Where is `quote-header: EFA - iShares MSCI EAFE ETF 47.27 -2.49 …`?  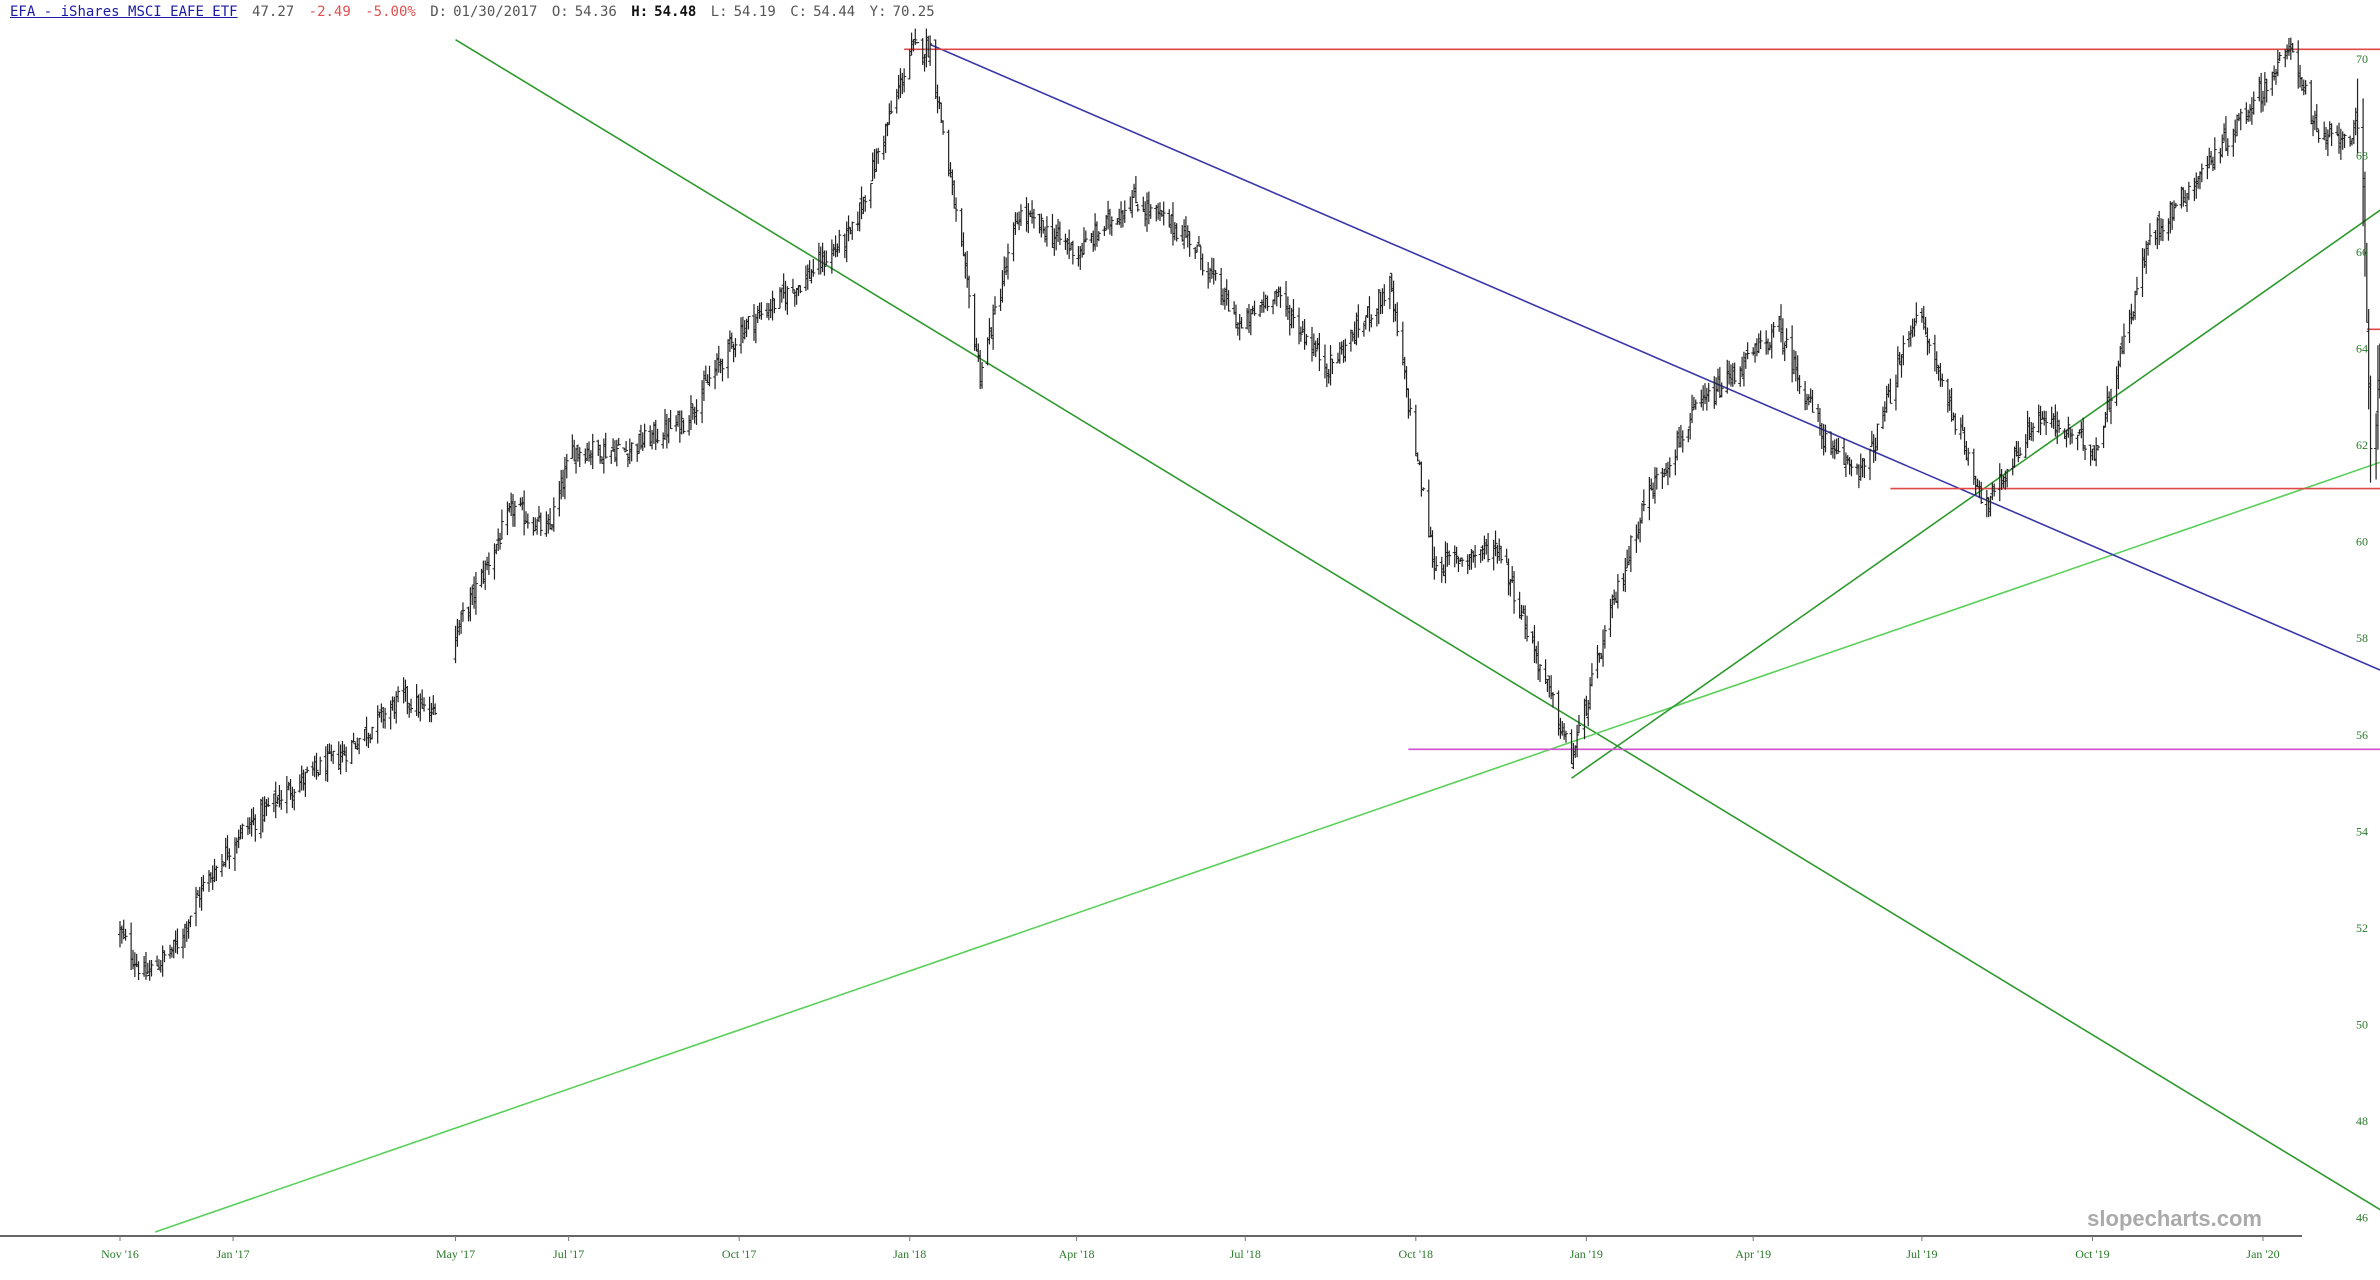
quote-header: EFA - iShares MSCI EAFE ETF 47.27 -2.49 … is located at coordinates (475, 12).